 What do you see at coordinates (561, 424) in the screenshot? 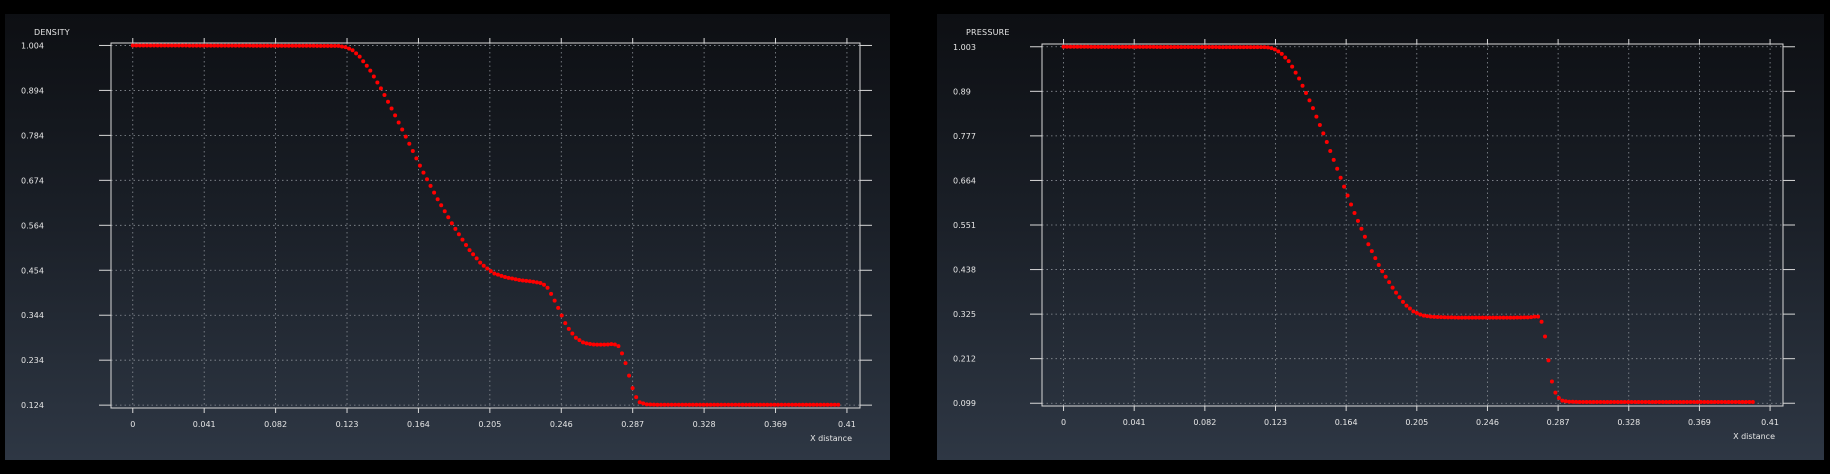
I see `x-tick-label: 0.246` at bounding box center [561, 424].